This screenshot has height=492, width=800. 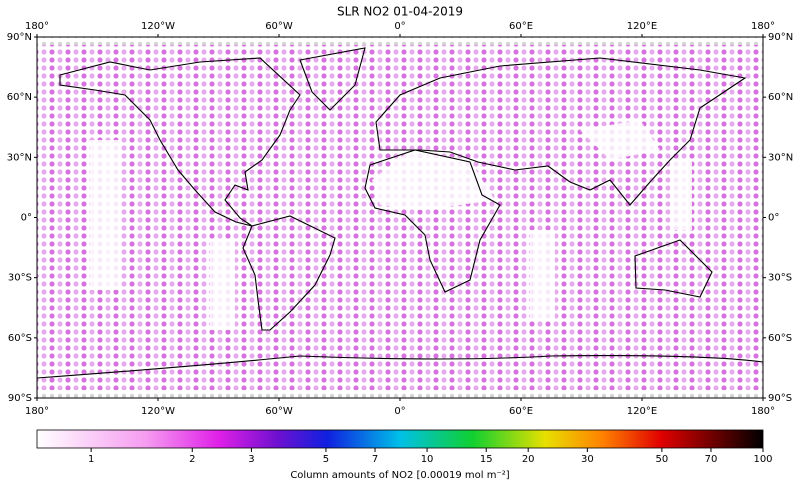 I want to click on colorbar-tick-label: 15, so click(x=486, y=459).